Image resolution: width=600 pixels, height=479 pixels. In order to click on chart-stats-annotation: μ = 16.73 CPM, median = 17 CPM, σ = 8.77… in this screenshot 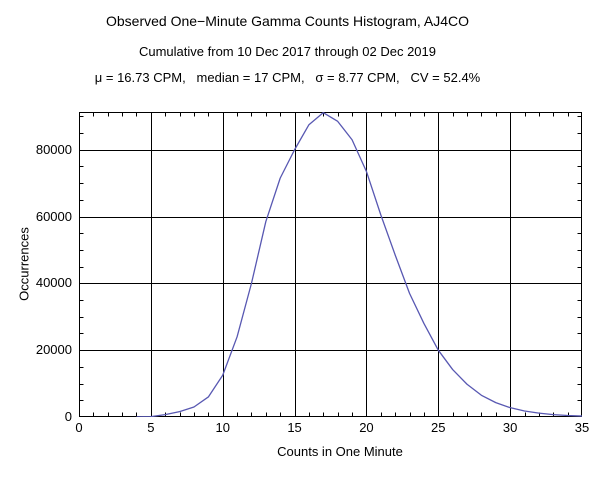, I will do `click(287, 77)`.